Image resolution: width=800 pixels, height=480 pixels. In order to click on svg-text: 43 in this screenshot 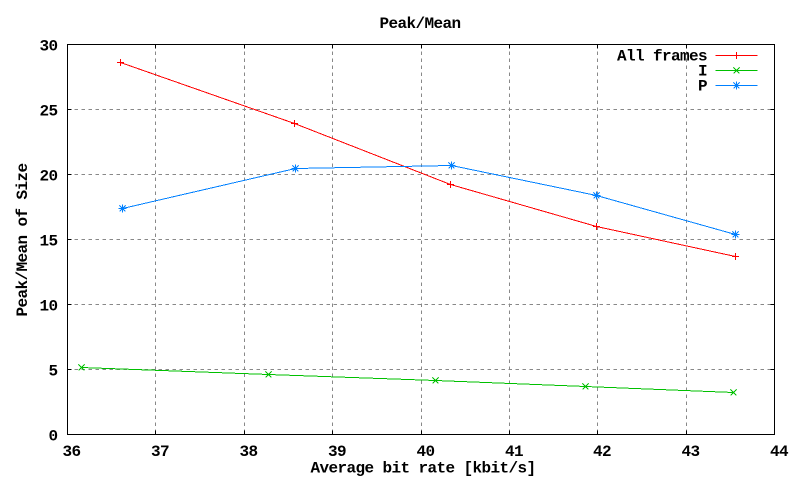, I will do `click(690, 452)`.